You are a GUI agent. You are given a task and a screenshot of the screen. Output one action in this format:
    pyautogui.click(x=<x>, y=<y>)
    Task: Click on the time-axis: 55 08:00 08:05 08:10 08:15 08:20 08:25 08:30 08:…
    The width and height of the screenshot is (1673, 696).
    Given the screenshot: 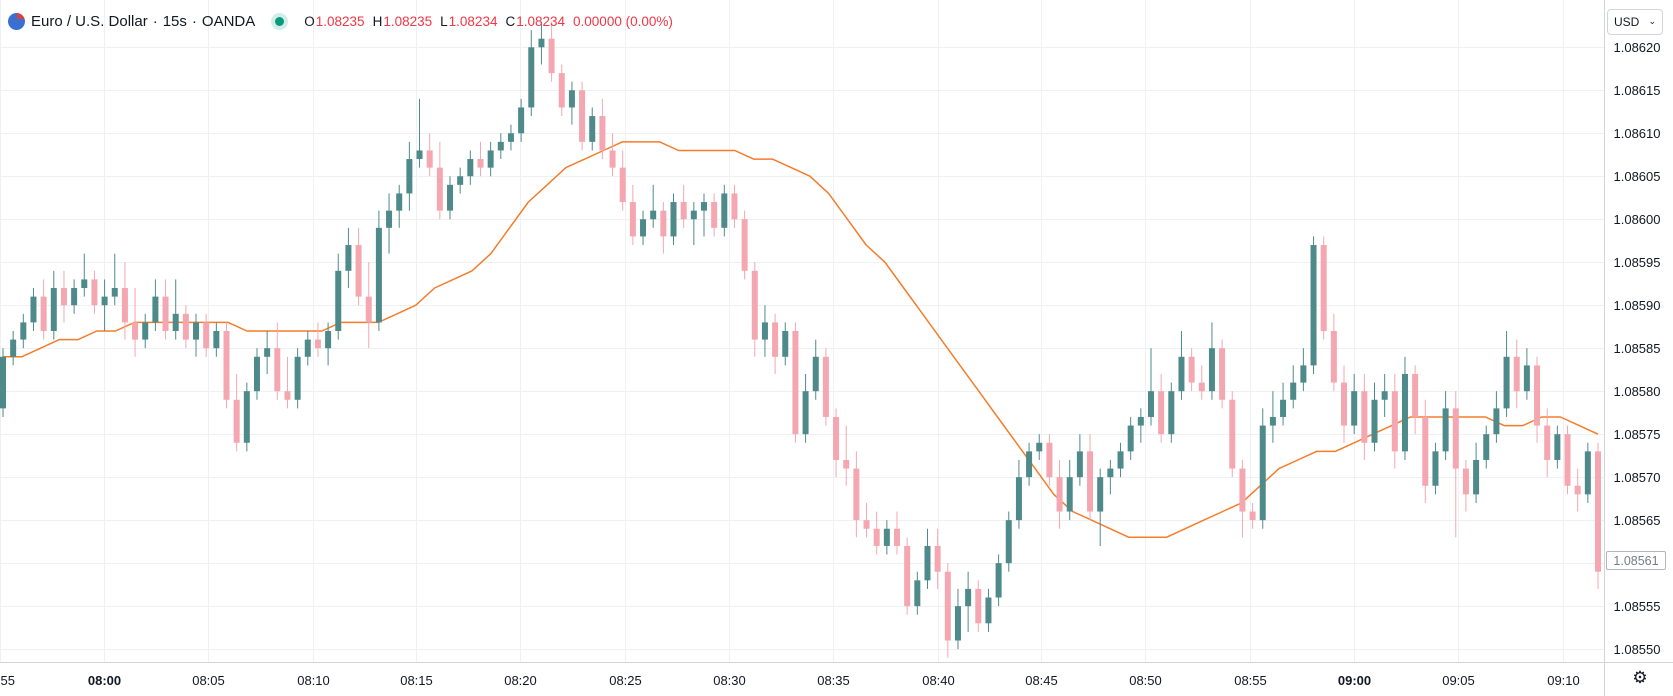 What is the action you would take?
    pyautogui.click(x=790, y=680)
    